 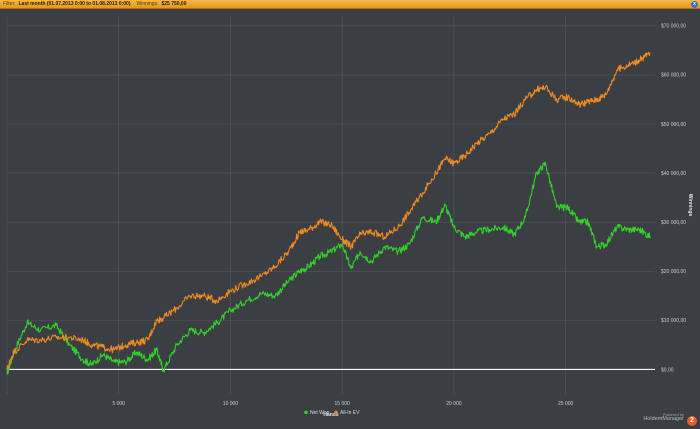 What do you see at coordinates (231, 404) in the screenshot?
I see `x-tick-label: 10 000` at bounding box center [231, 404].